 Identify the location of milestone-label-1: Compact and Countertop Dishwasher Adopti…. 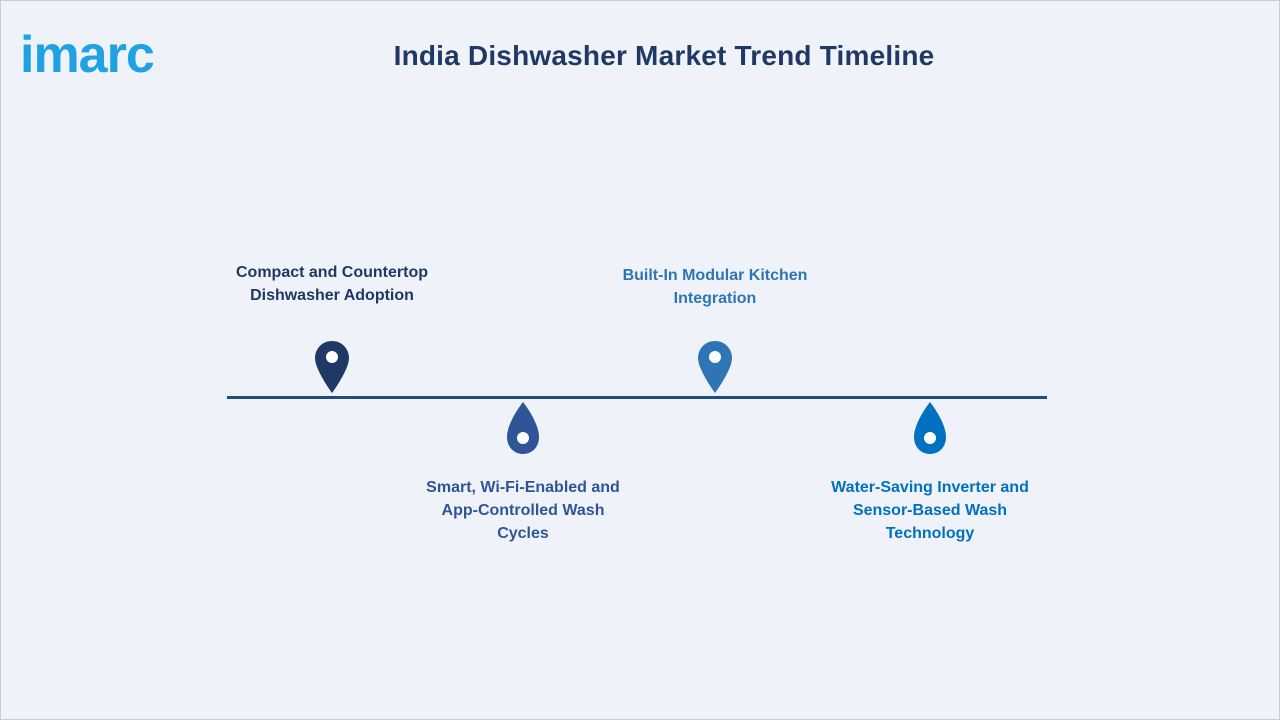
(332, 284).